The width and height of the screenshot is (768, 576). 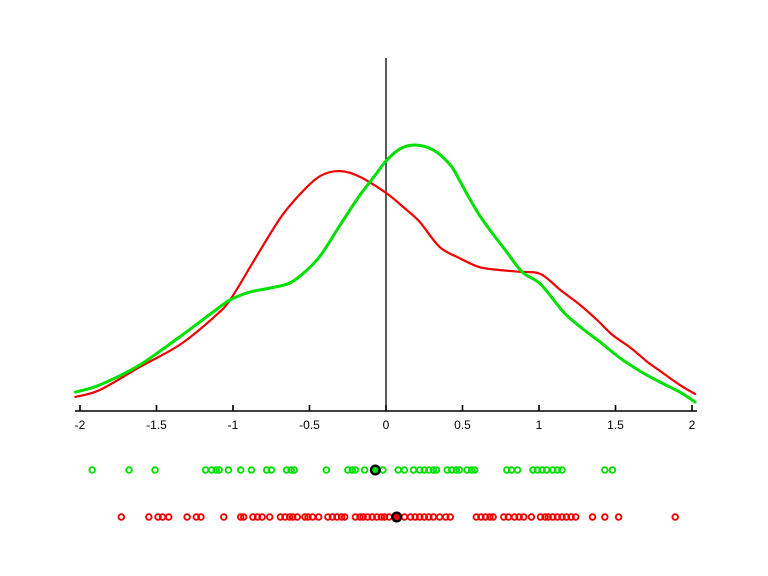 I want to click on x-axis-tick-label: -1.5, so click(x=156, y=425).